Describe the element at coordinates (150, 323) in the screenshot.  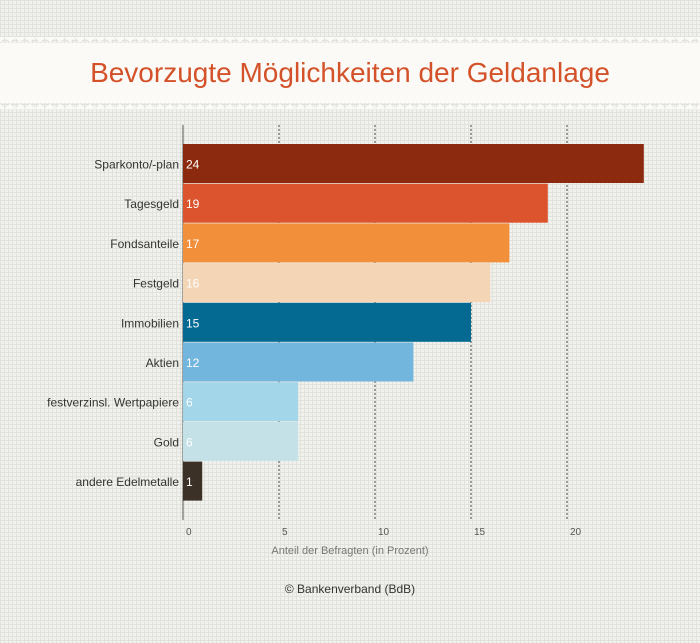
I see `category-label: Immobilien` at that location.